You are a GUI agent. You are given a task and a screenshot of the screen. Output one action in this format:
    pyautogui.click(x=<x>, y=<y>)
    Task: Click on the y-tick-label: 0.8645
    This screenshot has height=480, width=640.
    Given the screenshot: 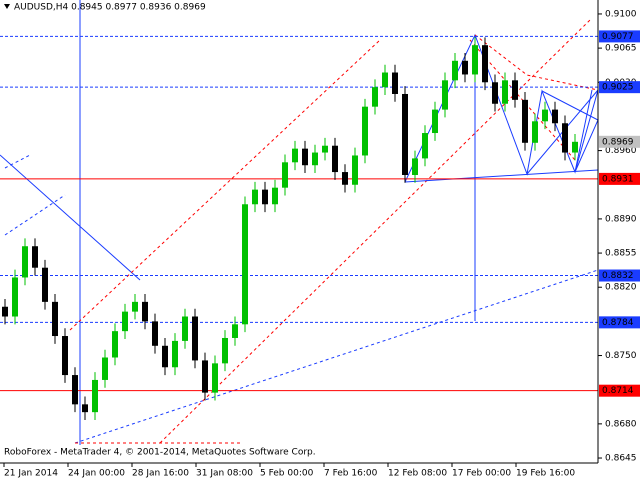 What is the action you would take?
    pyautogui.click(x=621, y=459)
    